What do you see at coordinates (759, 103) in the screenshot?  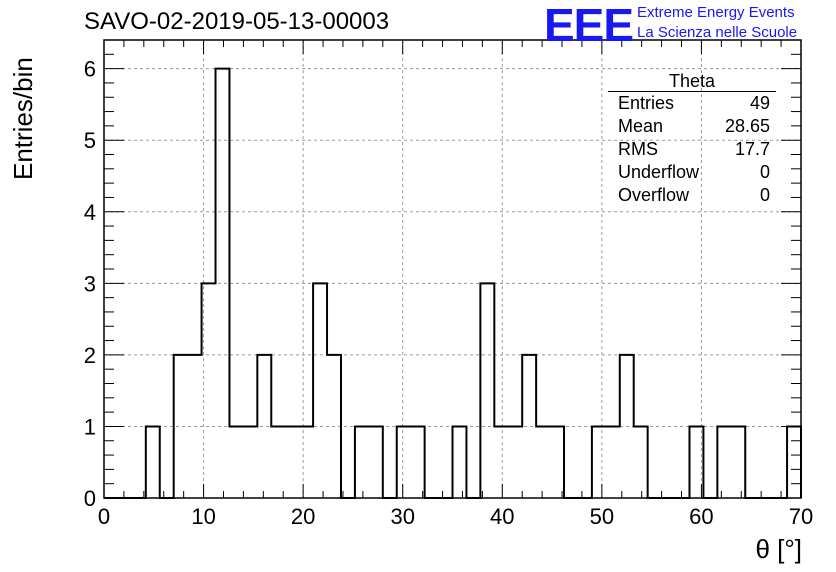 I see `stats-value: 49` at bounding box center [759, 103].